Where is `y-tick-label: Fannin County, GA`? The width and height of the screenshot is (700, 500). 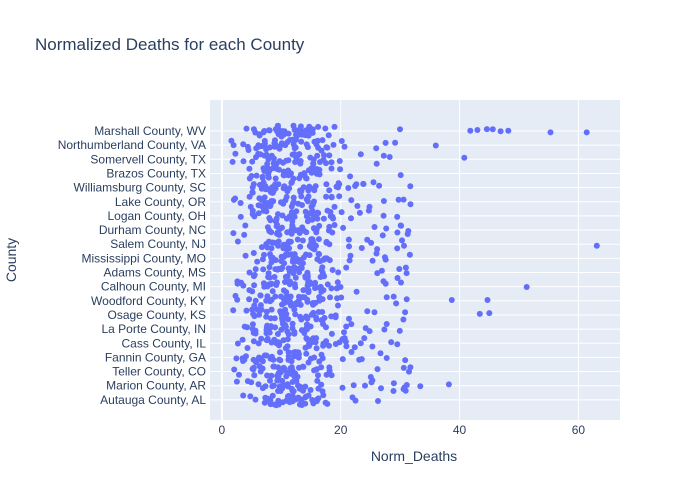 y-tick-label: Fannin County, GA is located at coordinates (155, 357).